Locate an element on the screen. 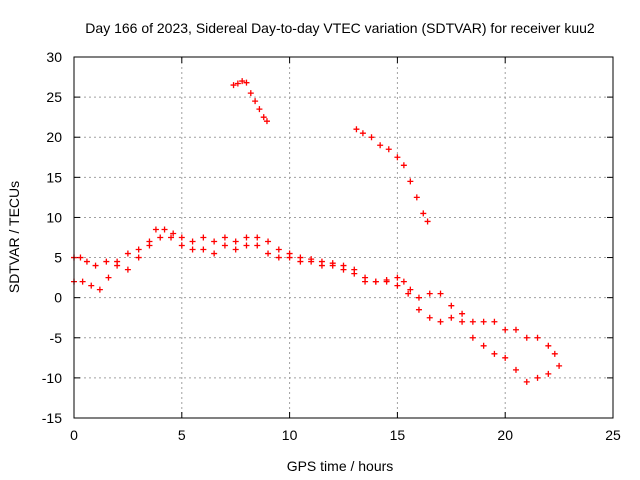  y-tick-label: 30 is located at coordinates (54, 57).